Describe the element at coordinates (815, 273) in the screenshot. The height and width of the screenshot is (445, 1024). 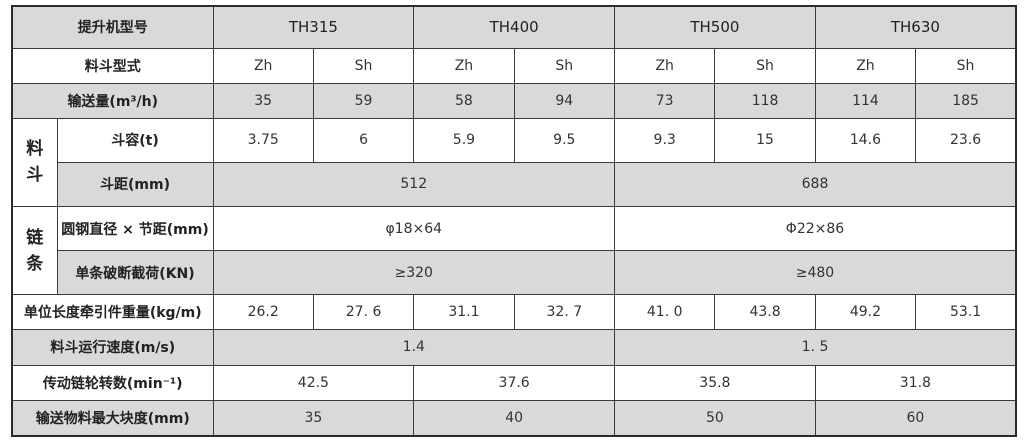
I see `cell: ≥480` at that location.